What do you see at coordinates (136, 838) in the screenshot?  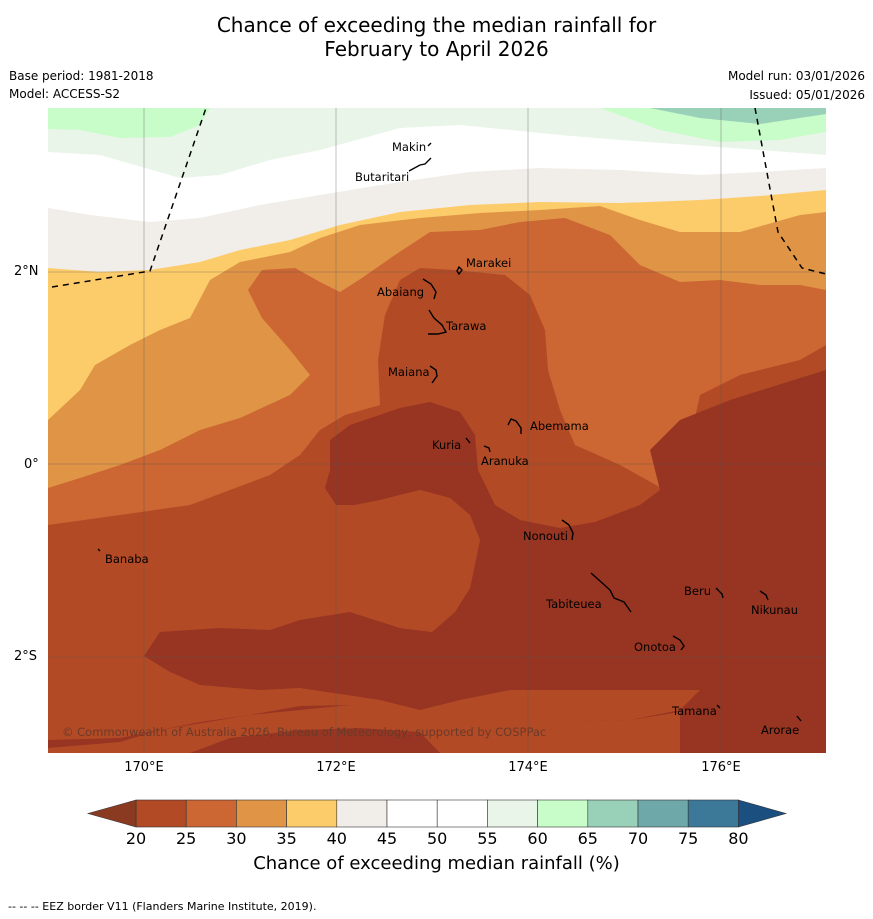 I see `colorbar-tick-label: 20` at bounding box center [136, 838].